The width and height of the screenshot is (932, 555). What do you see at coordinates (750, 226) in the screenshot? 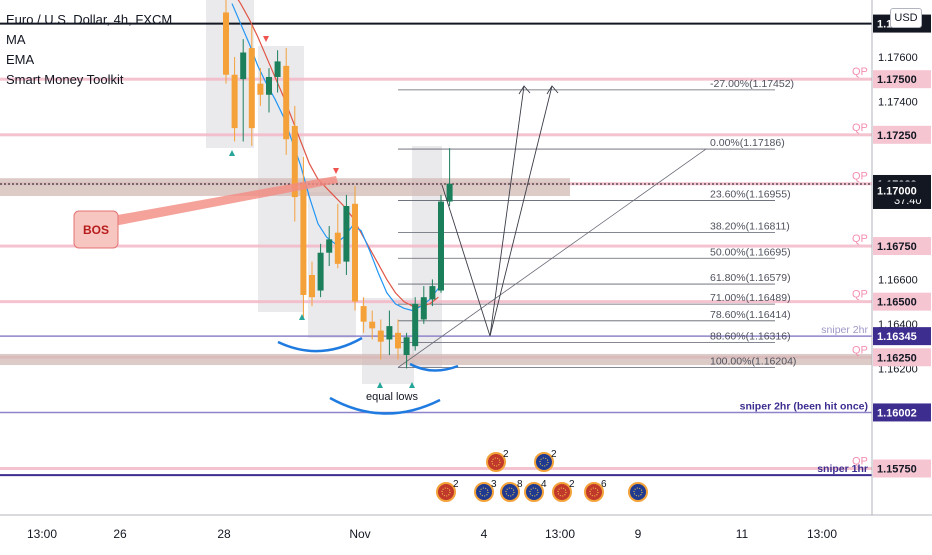
I see `fib-level-label: 38.20%(1.16811)` at bounding box center [750, 226].